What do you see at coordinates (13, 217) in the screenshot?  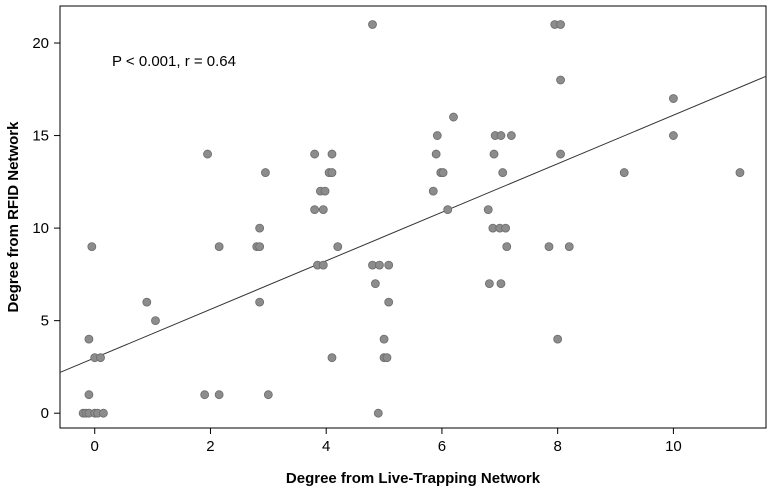 I see `y-axis-title: Degree from RFID Network` at bounding box center [13, 217].